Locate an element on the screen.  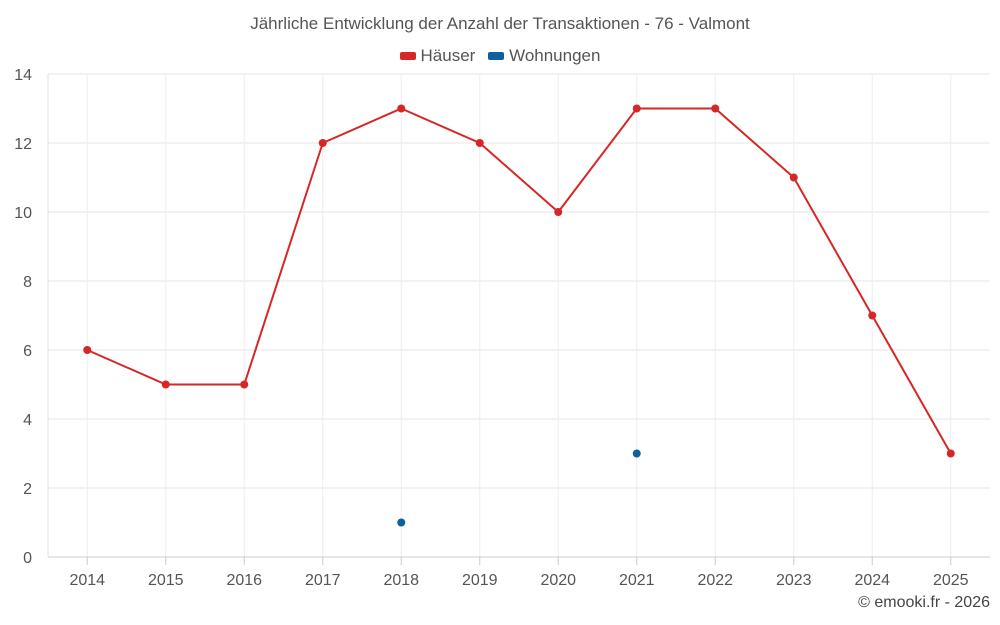
x-tick-label: 2019 is located at coordinates (480, 580).